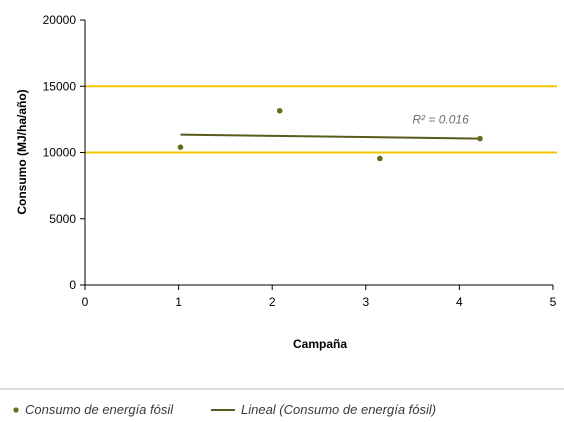 The width and height of the screenshot is (564, 422). Describe the element at coordinates (553, 302) in the screenshot. I see `x-tick-label: 5` at that location.